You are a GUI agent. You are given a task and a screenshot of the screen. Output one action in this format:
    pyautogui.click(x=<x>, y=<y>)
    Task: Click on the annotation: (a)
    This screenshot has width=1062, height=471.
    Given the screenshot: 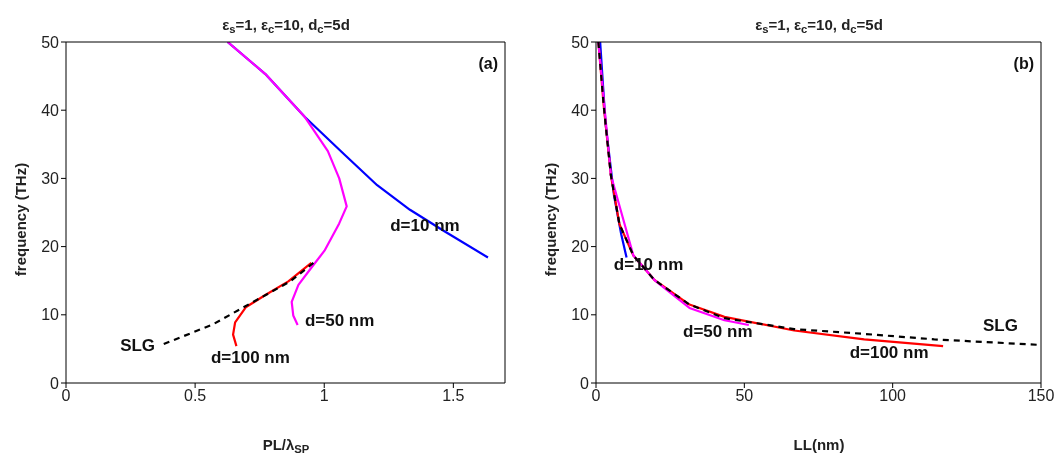 What is the action you would take?
    pyautogui.click(x=488, y=63)
    